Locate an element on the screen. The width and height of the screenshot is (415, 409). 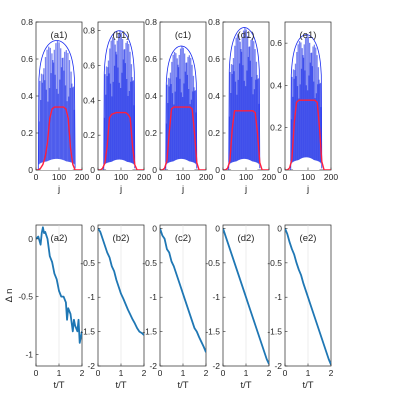
panel-a2: 0 1 2 0 -0.5 -1 t/T Δ n (a2) is located at coordinates (44, 307).